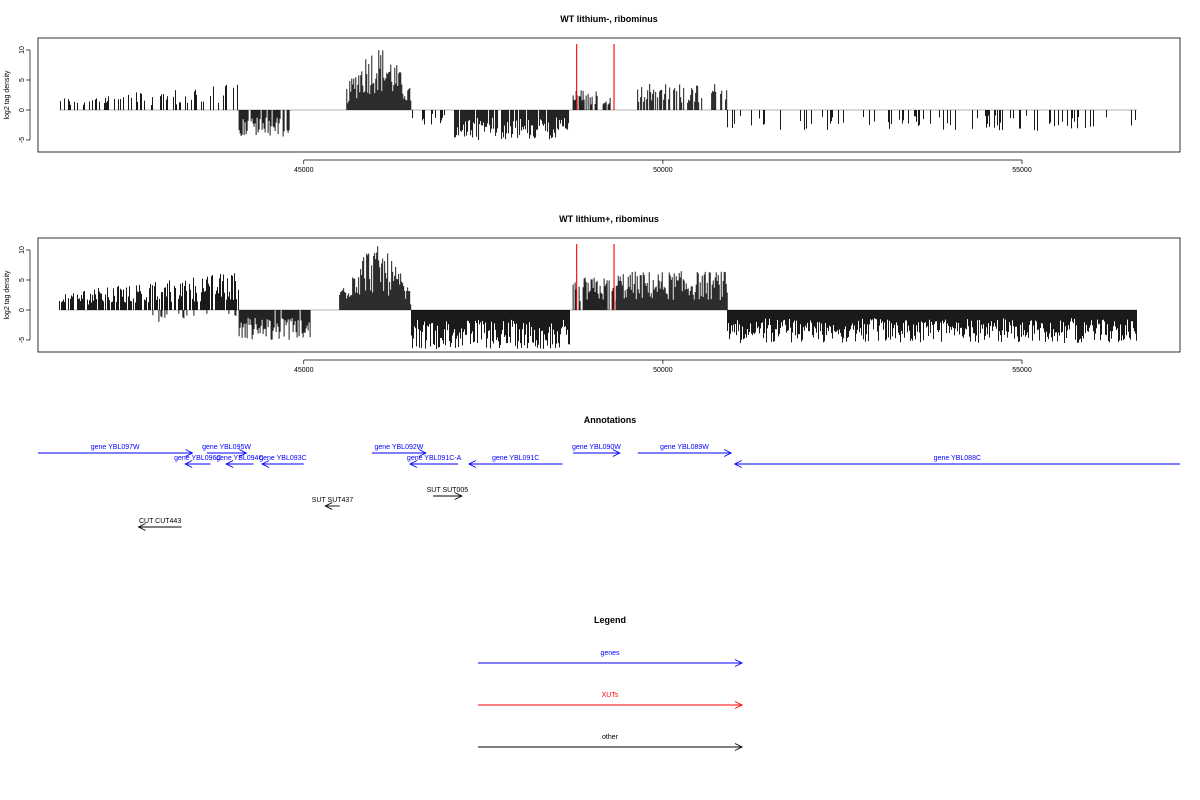  I want to click on feature-label: gene YBL090W, so click(596, 447).